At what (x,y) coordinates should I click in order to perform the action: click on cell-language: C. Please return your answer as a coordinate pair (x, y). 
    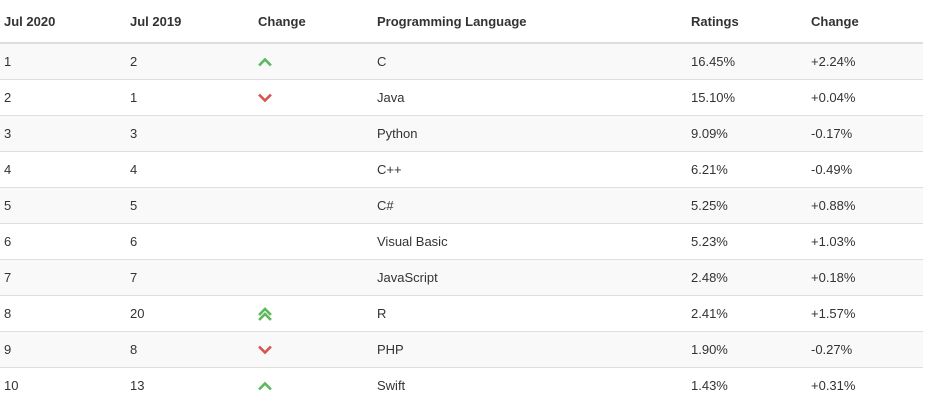
    Looking at the image, I should click on (530, 61).